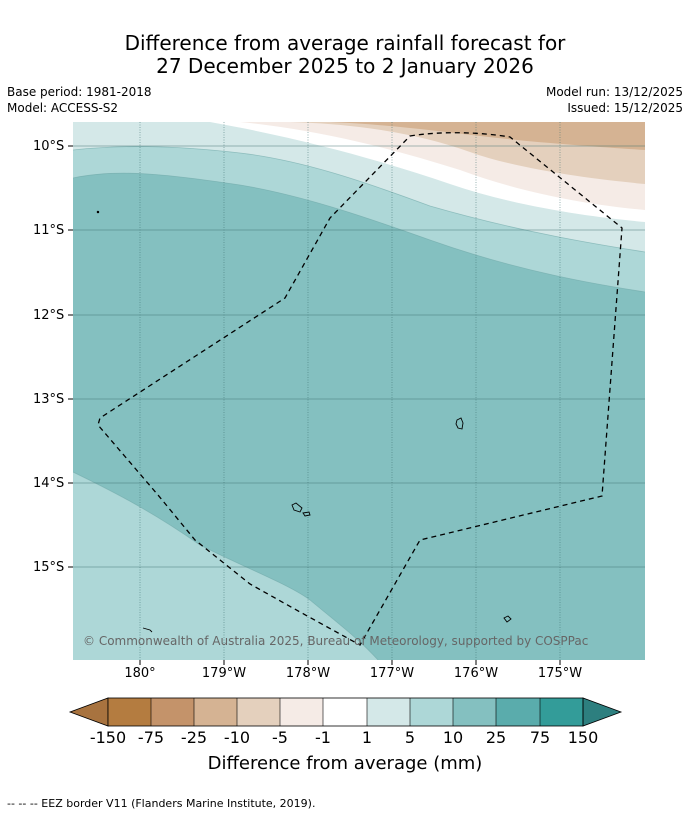 This screenshot has width=690, height=816. What do you see at coordinates (308, 673) in the screenshot?
I see `longitude-label-178w: 178°W` at bounding box center [308, 673].